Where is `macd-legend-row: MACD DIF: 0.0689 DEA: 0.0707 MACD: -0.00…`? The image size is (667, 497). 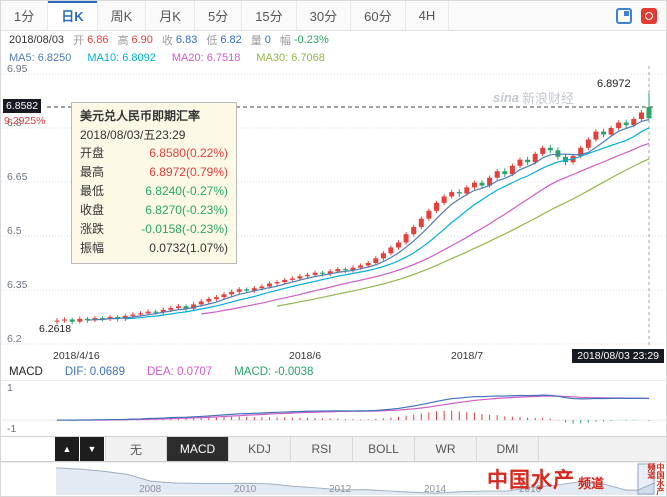
macd-legend-row: MACD DIF: 0.0689 DEA: 0.0707 MACD: -0.00… is located at coordinates (333, 372).